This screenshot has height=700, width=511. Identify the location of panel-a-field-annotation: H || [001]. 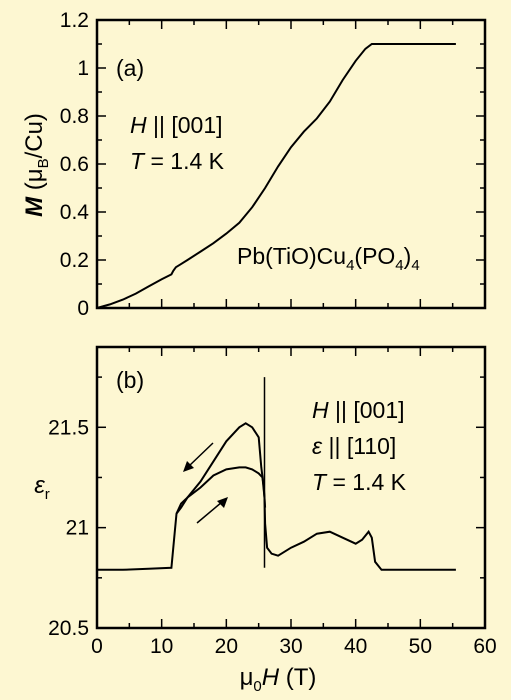
(176, 125).